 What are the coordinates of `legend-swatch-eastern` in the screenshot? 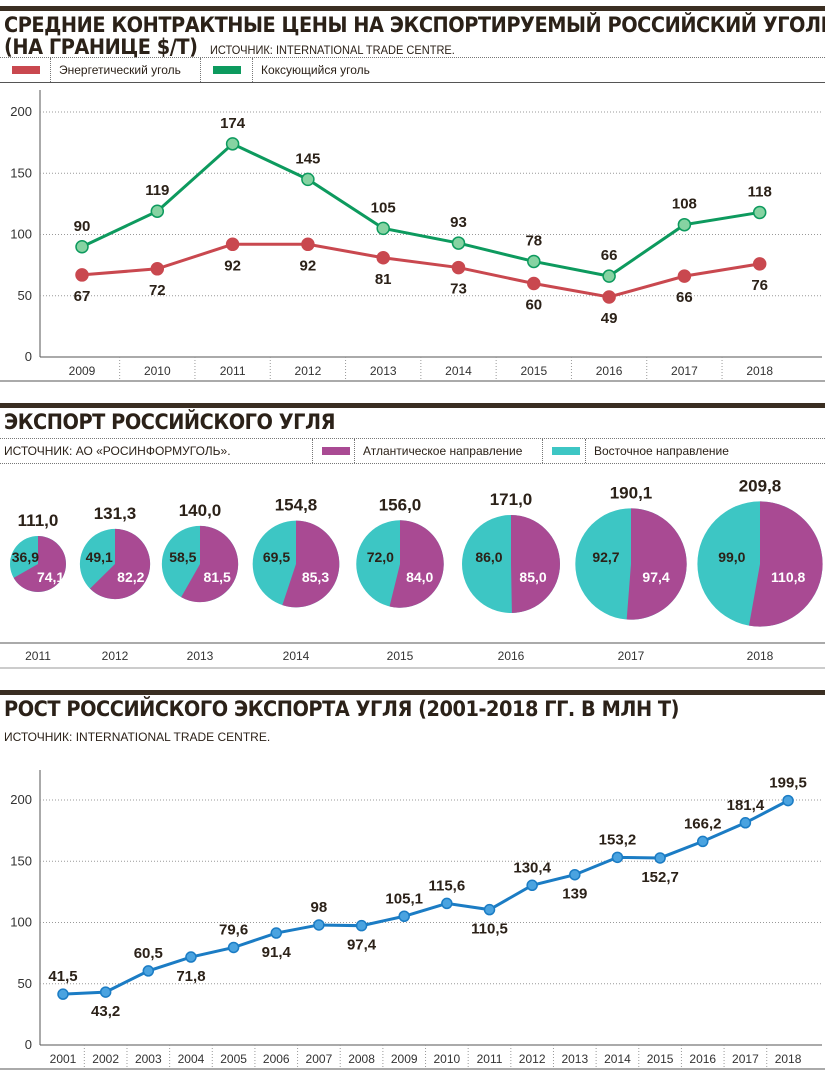 It's located at (566, 451).